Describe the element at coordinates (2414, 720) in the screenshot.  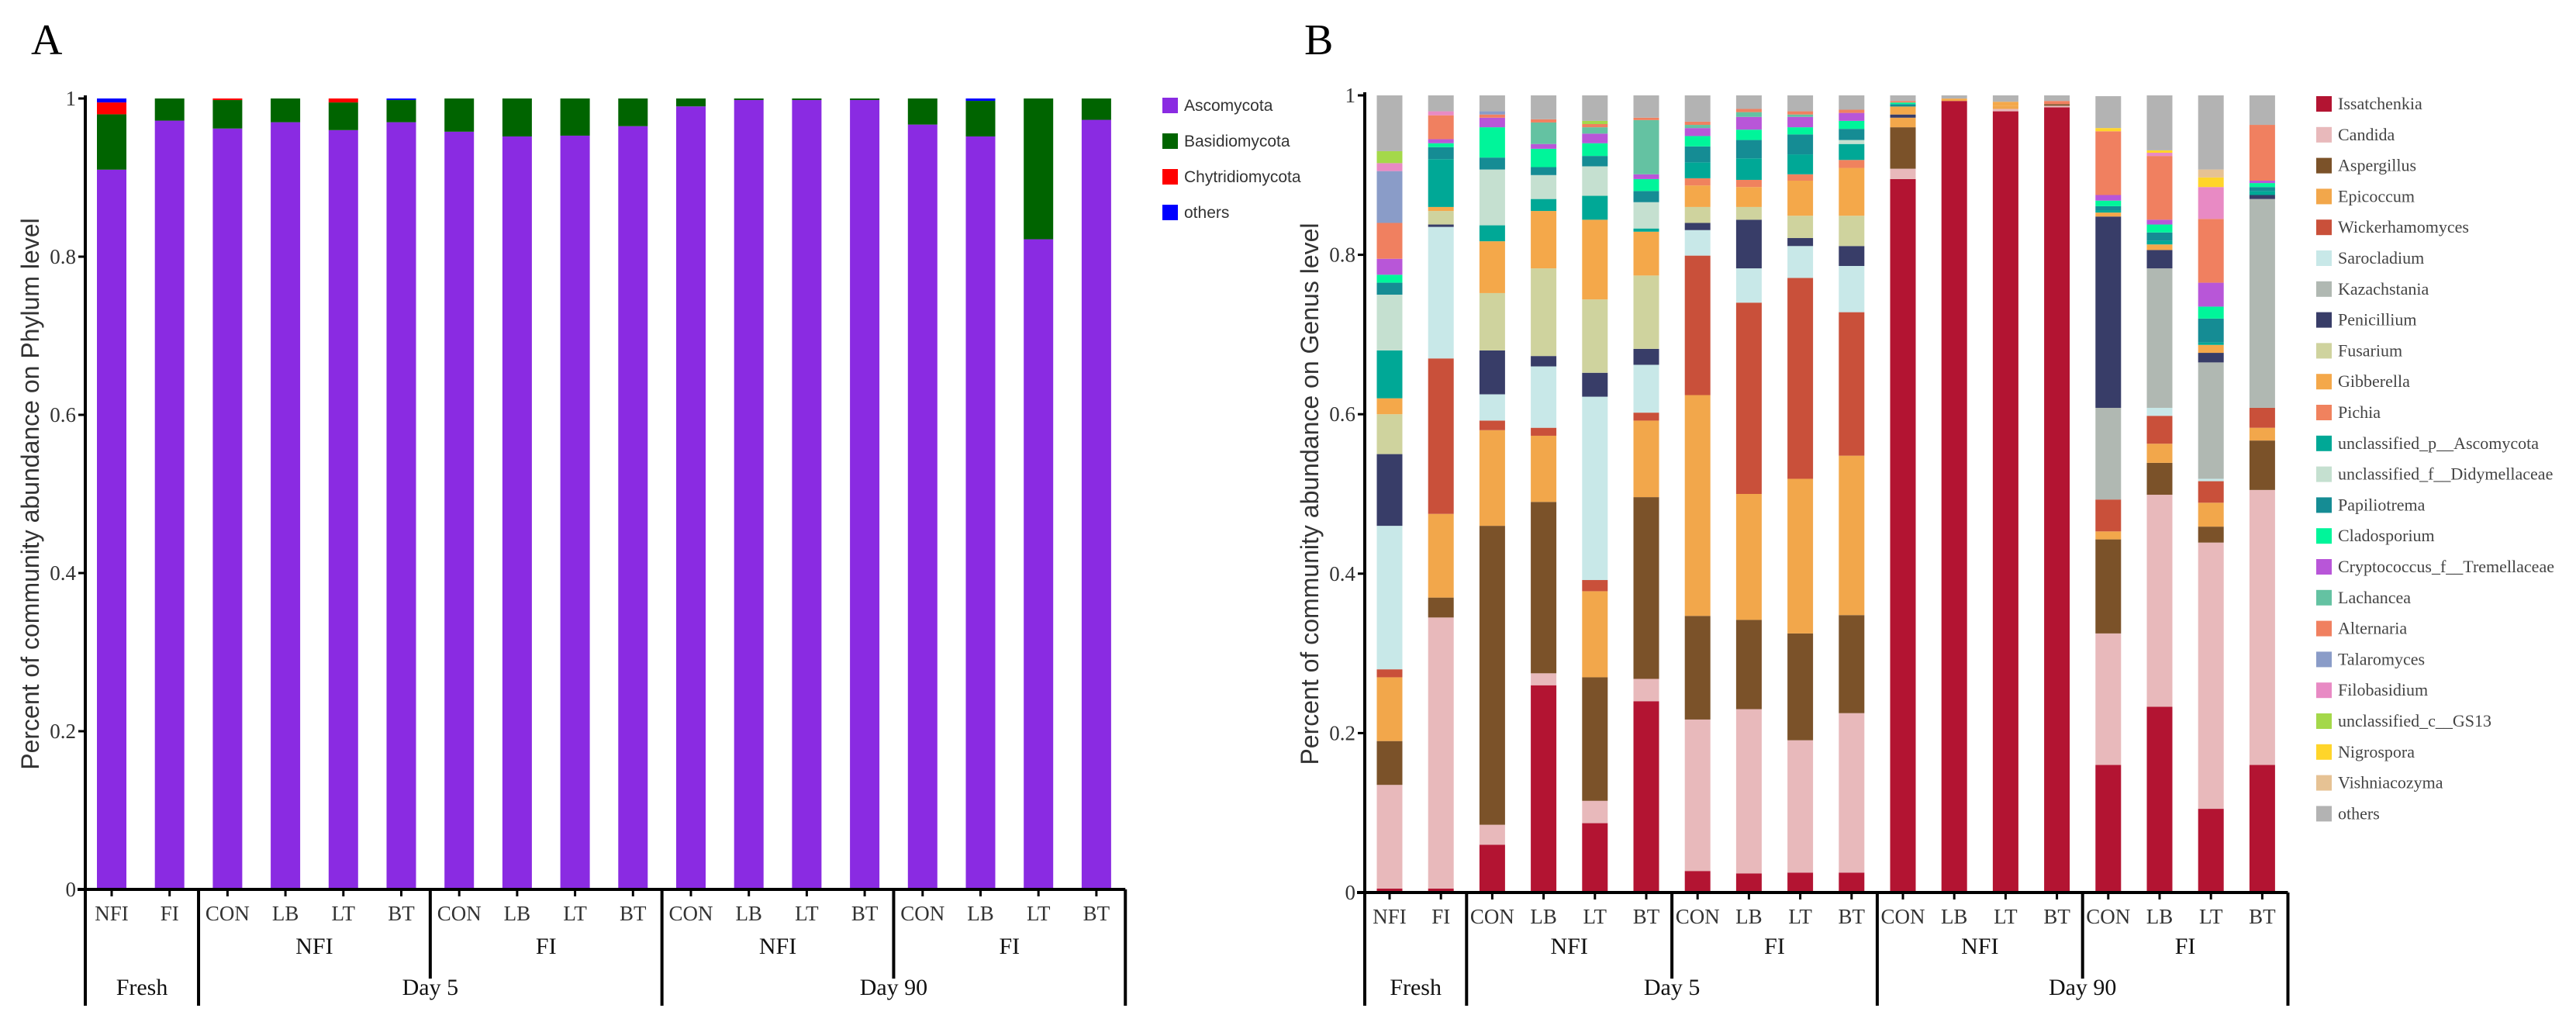
I see `legend-label: unclassified_c__GS13` at that location.